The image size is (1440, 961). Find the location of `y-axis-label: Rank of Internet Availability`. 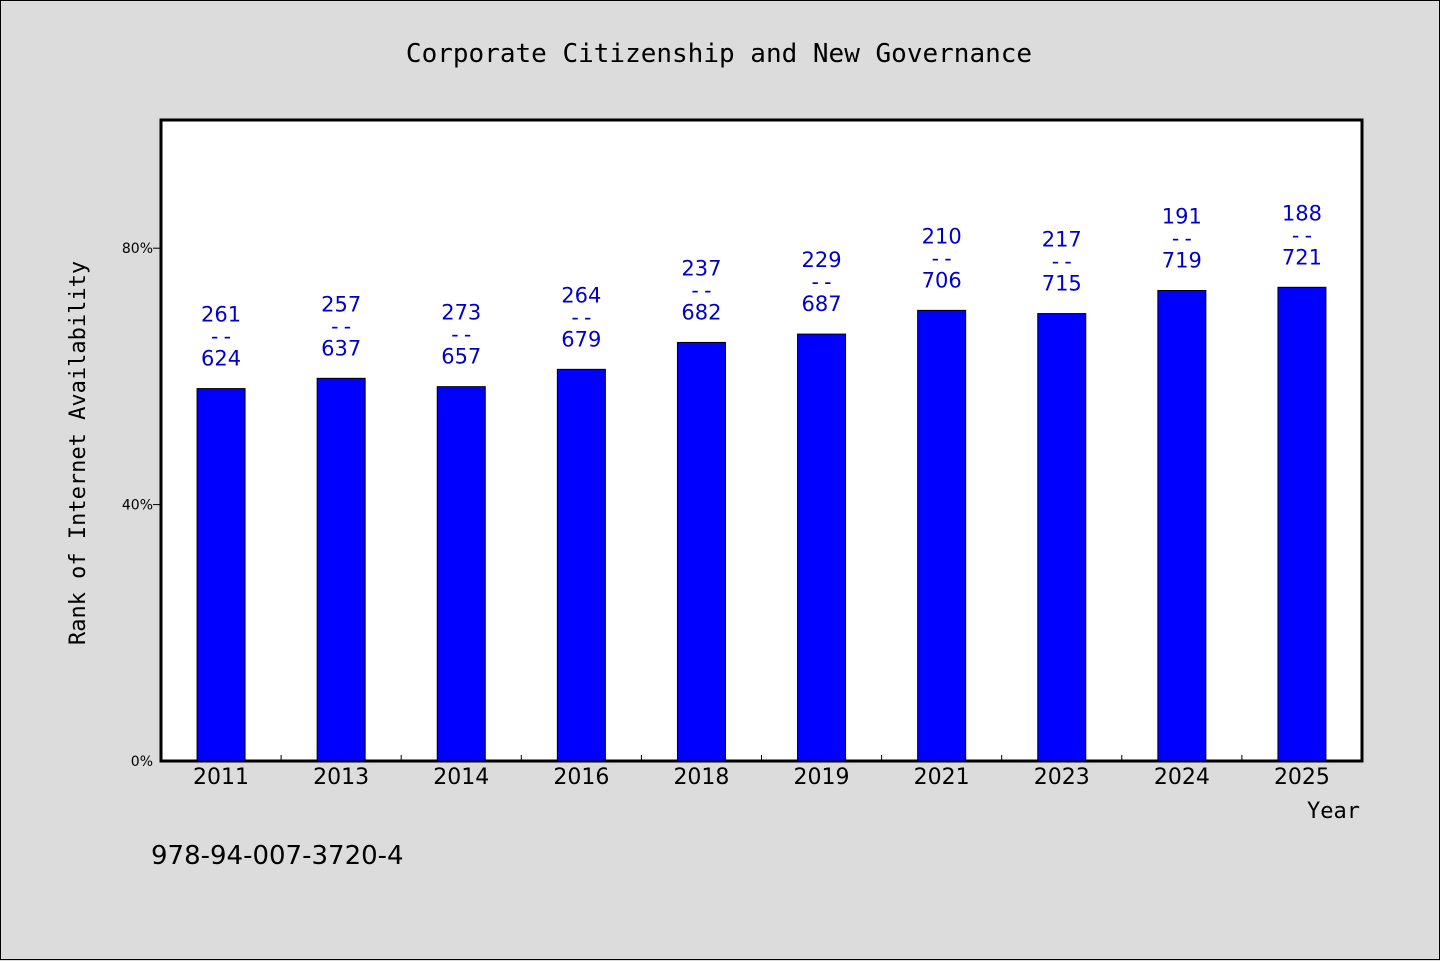

y-axis-label: Rank of Internet Availability is located at coordinates (78, 453).